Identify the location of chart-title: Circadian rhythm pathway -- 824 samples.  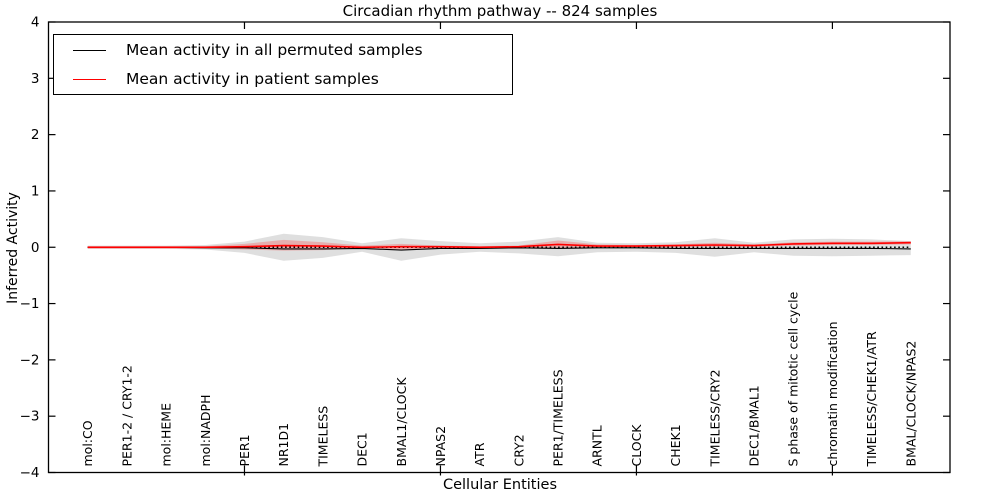
(500, 11).